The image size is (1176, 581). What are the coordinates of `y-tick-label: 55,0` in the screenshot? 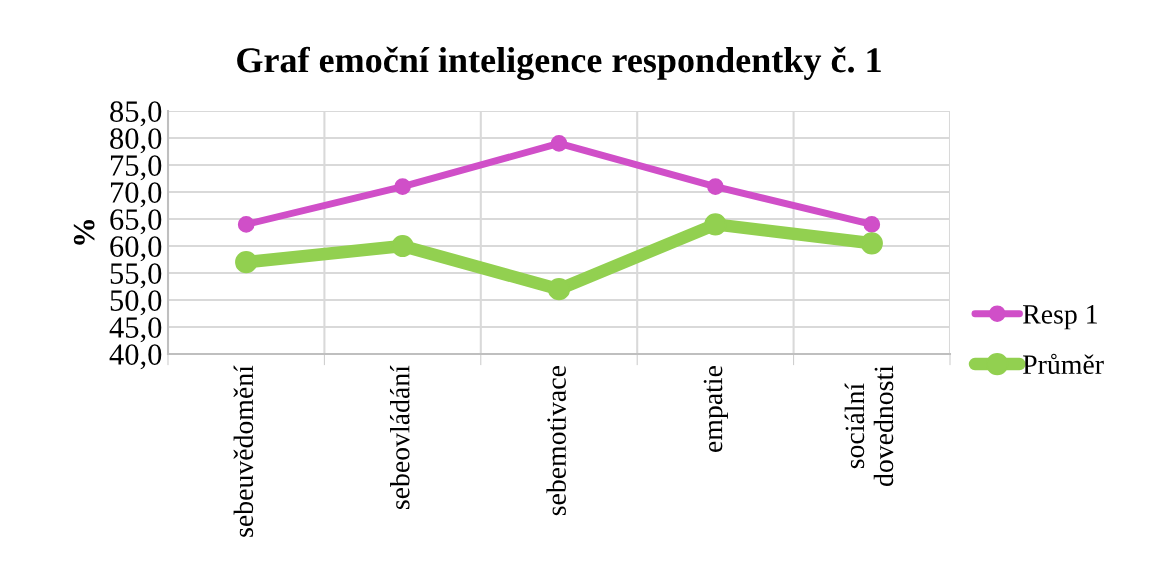 It's located at (136, 276).